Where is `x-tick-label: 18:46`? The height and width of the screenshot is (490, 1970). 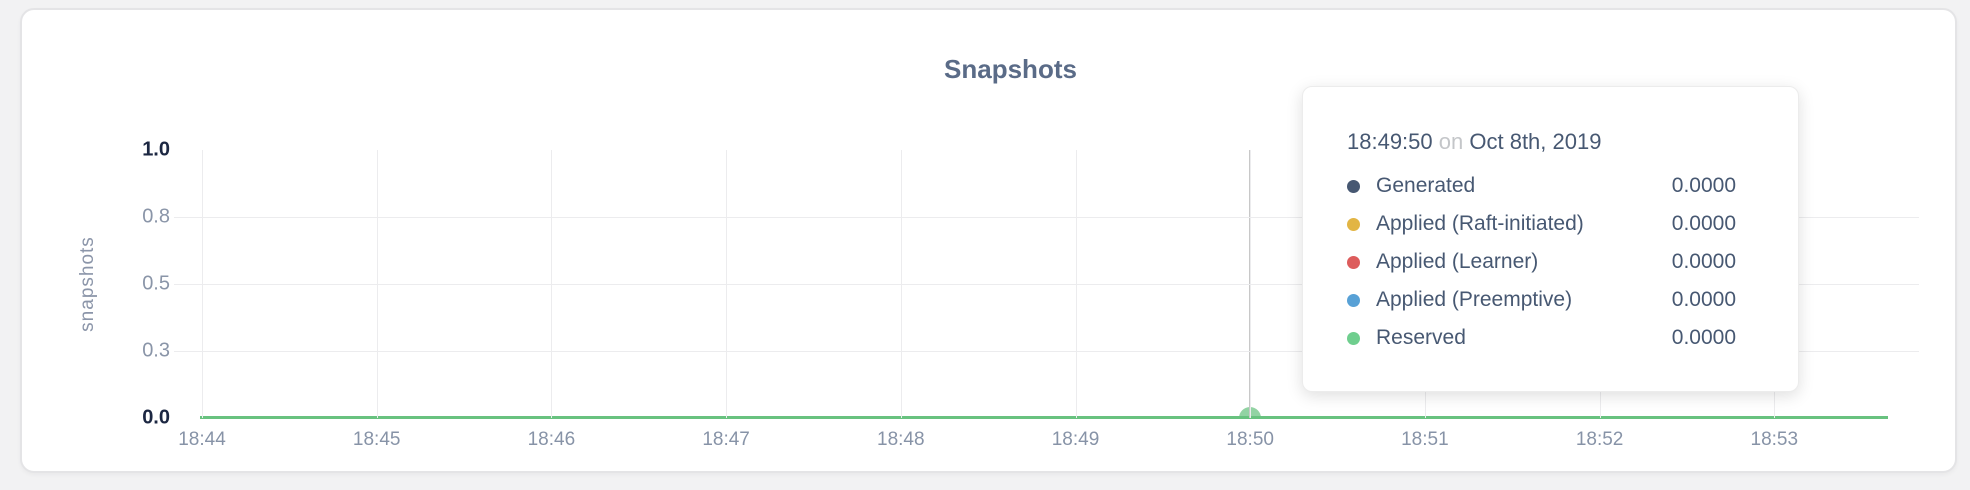
x-tick-label: 18:46 is located at coordinates (551, 439).